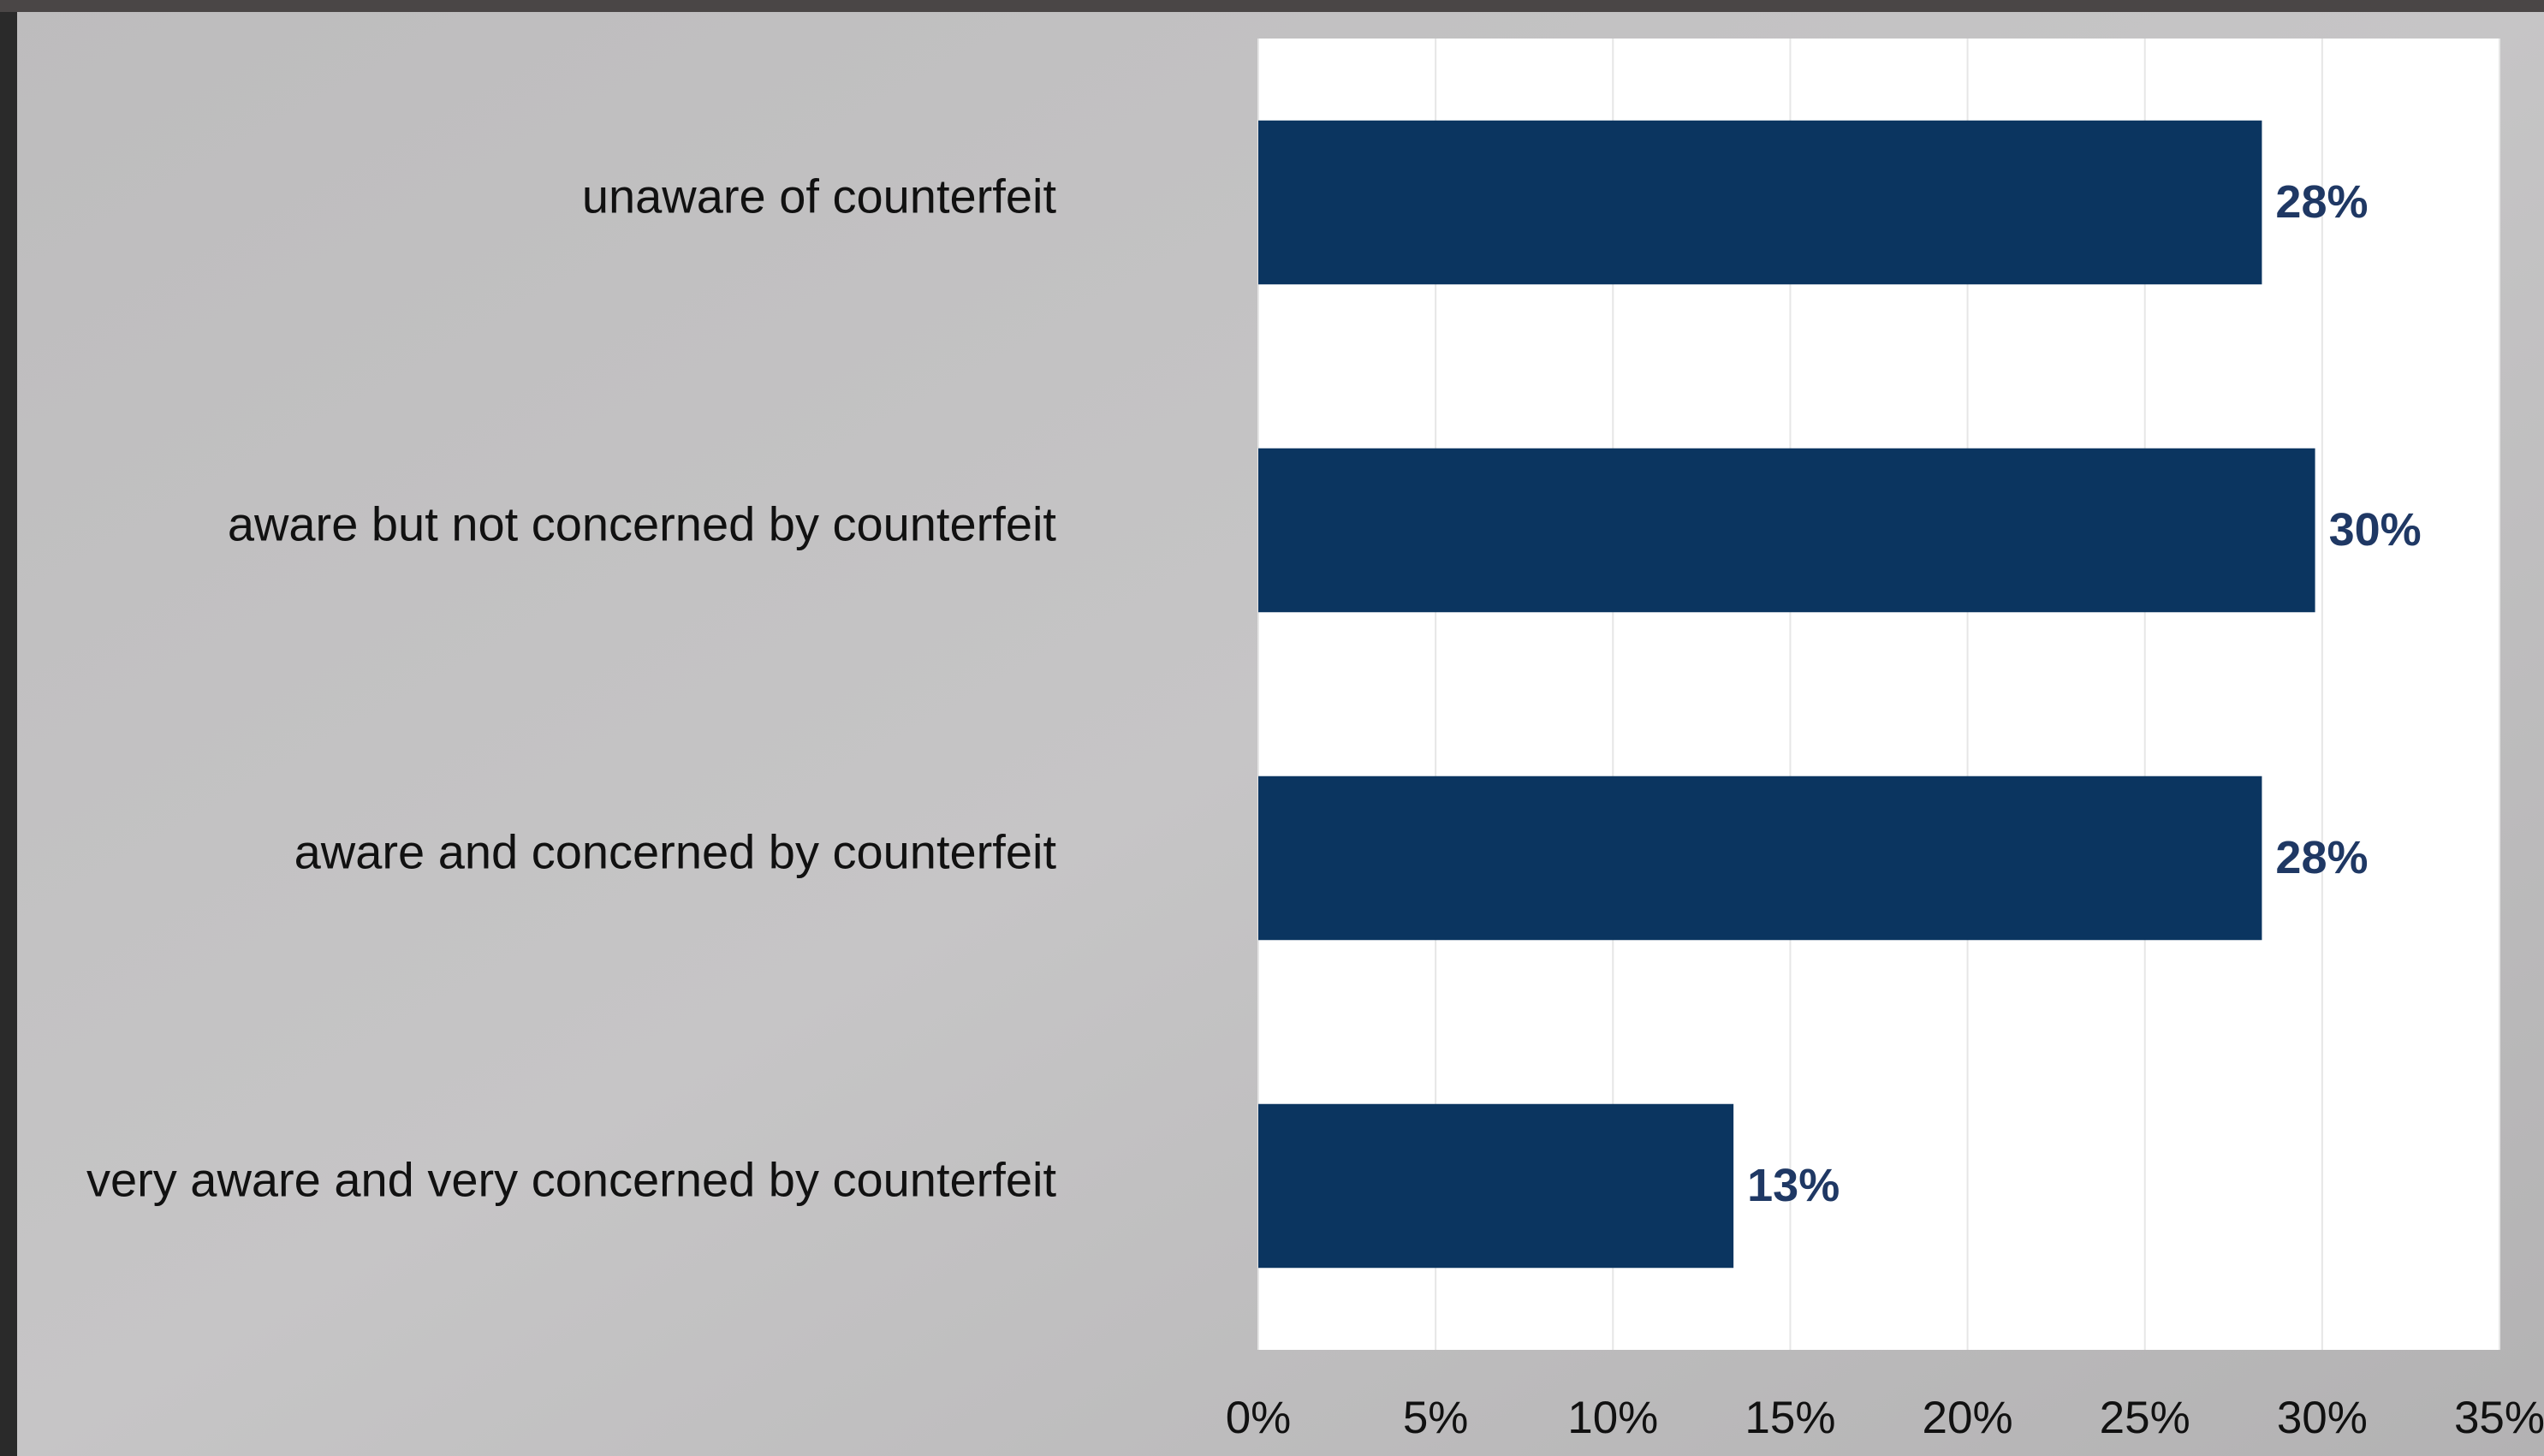 Image resolution: width=2544 pixels, height=1456 pixels. Describe the element at coordinates (643, 523) in the screenshot. I see `y-tick-label: aware but not concerned by counterfeit` at that location.